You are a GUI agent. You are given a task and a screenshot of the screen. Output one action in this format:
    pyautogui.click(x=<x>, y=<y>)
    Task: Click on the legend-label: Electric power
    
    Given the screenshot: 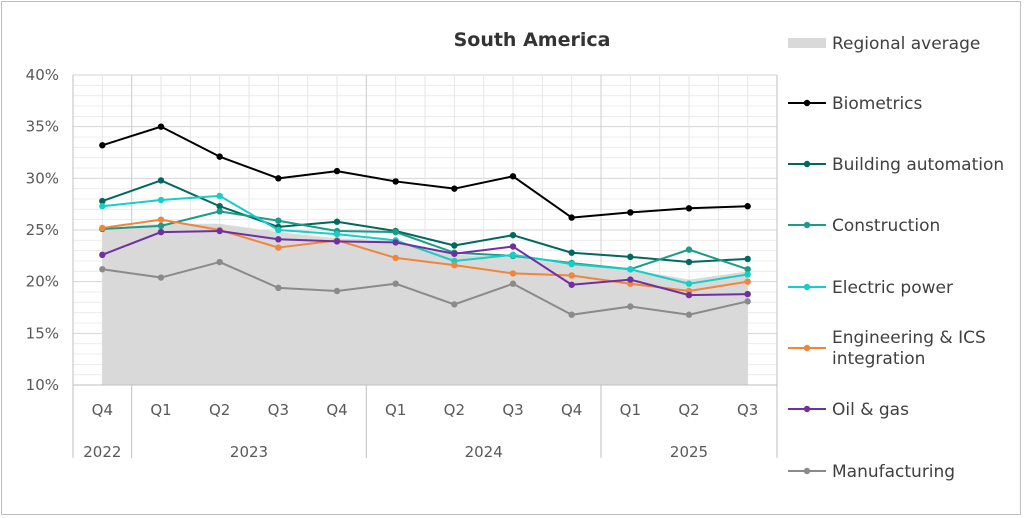 What is the action you would take?
    pyautogui.click(x=892, y=288)
    